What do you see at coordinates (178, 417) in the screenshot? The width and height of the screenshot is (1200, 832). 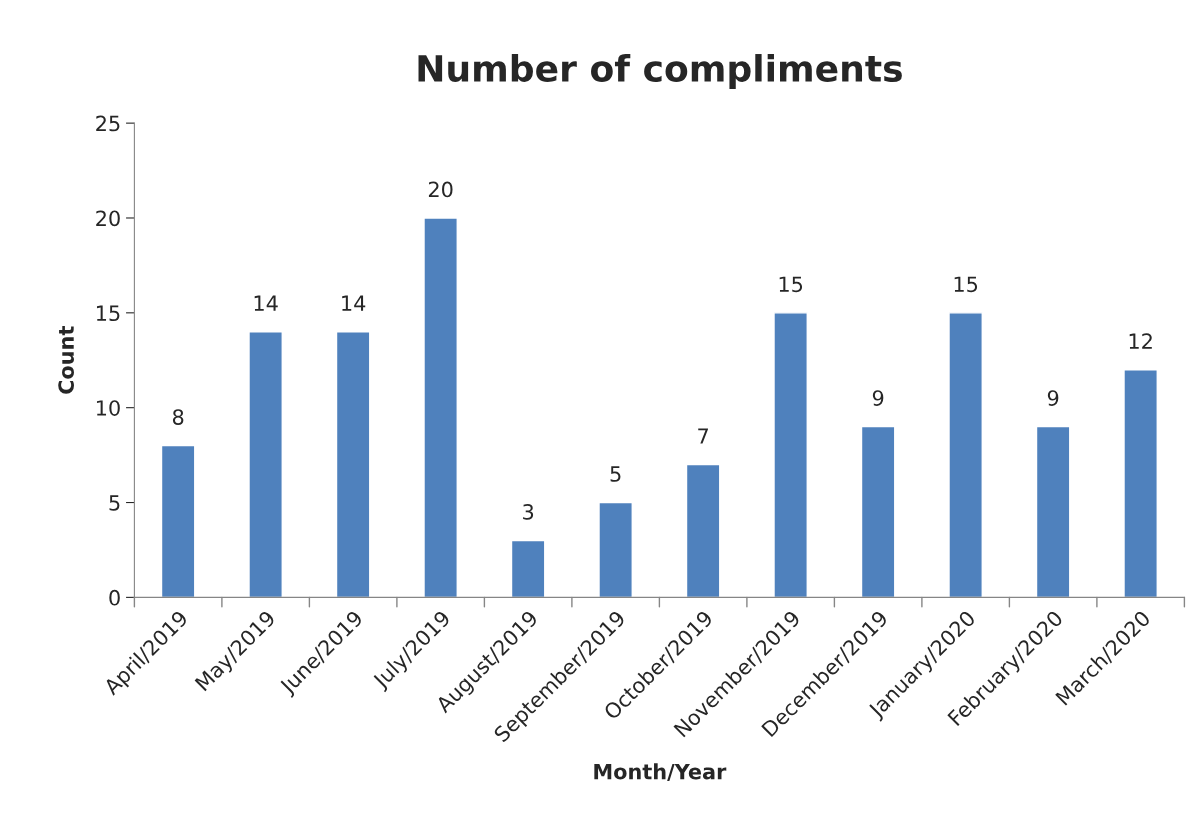 I see `data-label: 8` at bounding box center [178, 417].